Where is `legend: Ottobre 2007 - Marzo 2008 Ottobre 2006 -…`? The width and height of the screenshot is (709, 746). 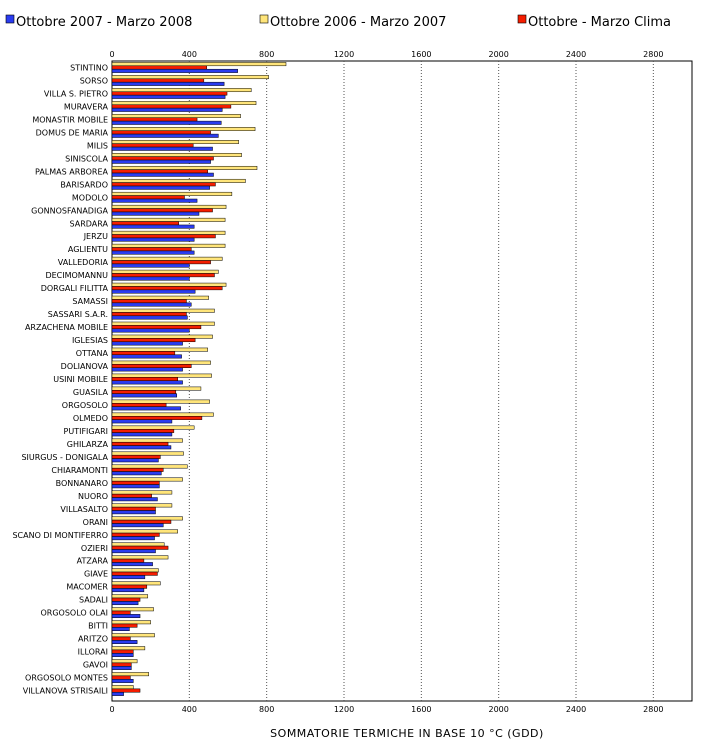 legend: Ottobre 2007 - Marzo 2008 Ottobre 2006 -… is located at coordinates (338, 22).